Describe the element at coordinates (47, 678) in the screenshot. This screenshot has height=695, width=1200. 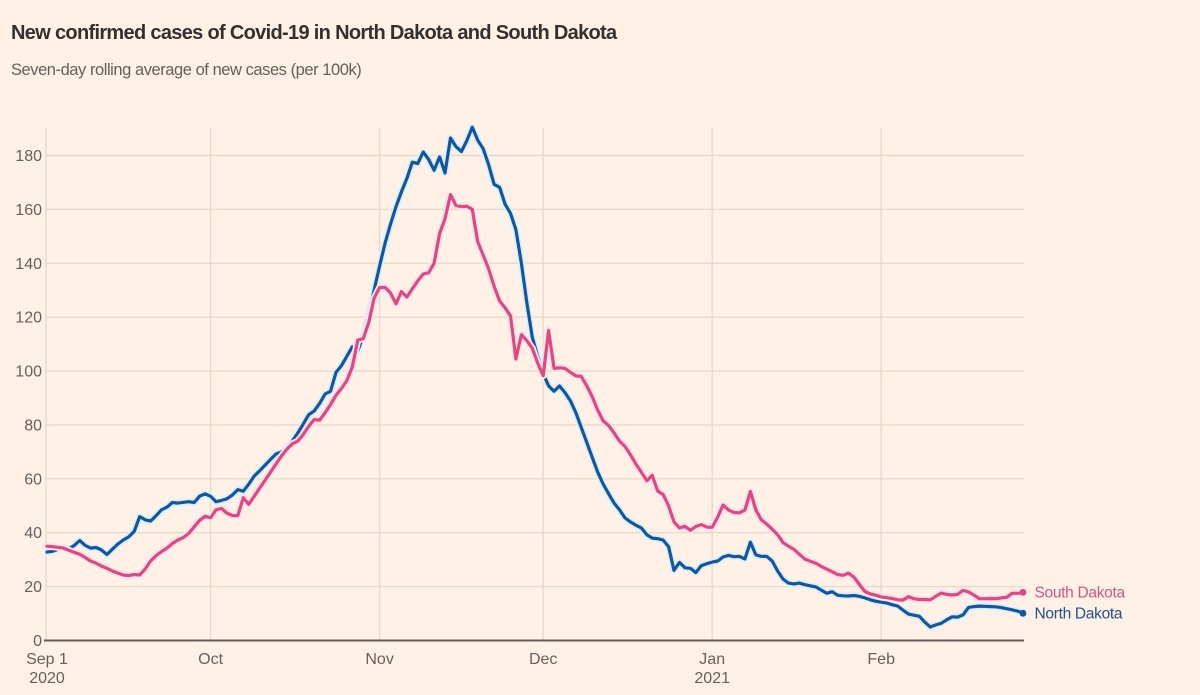
I see `svg-text: 2020` at that location.